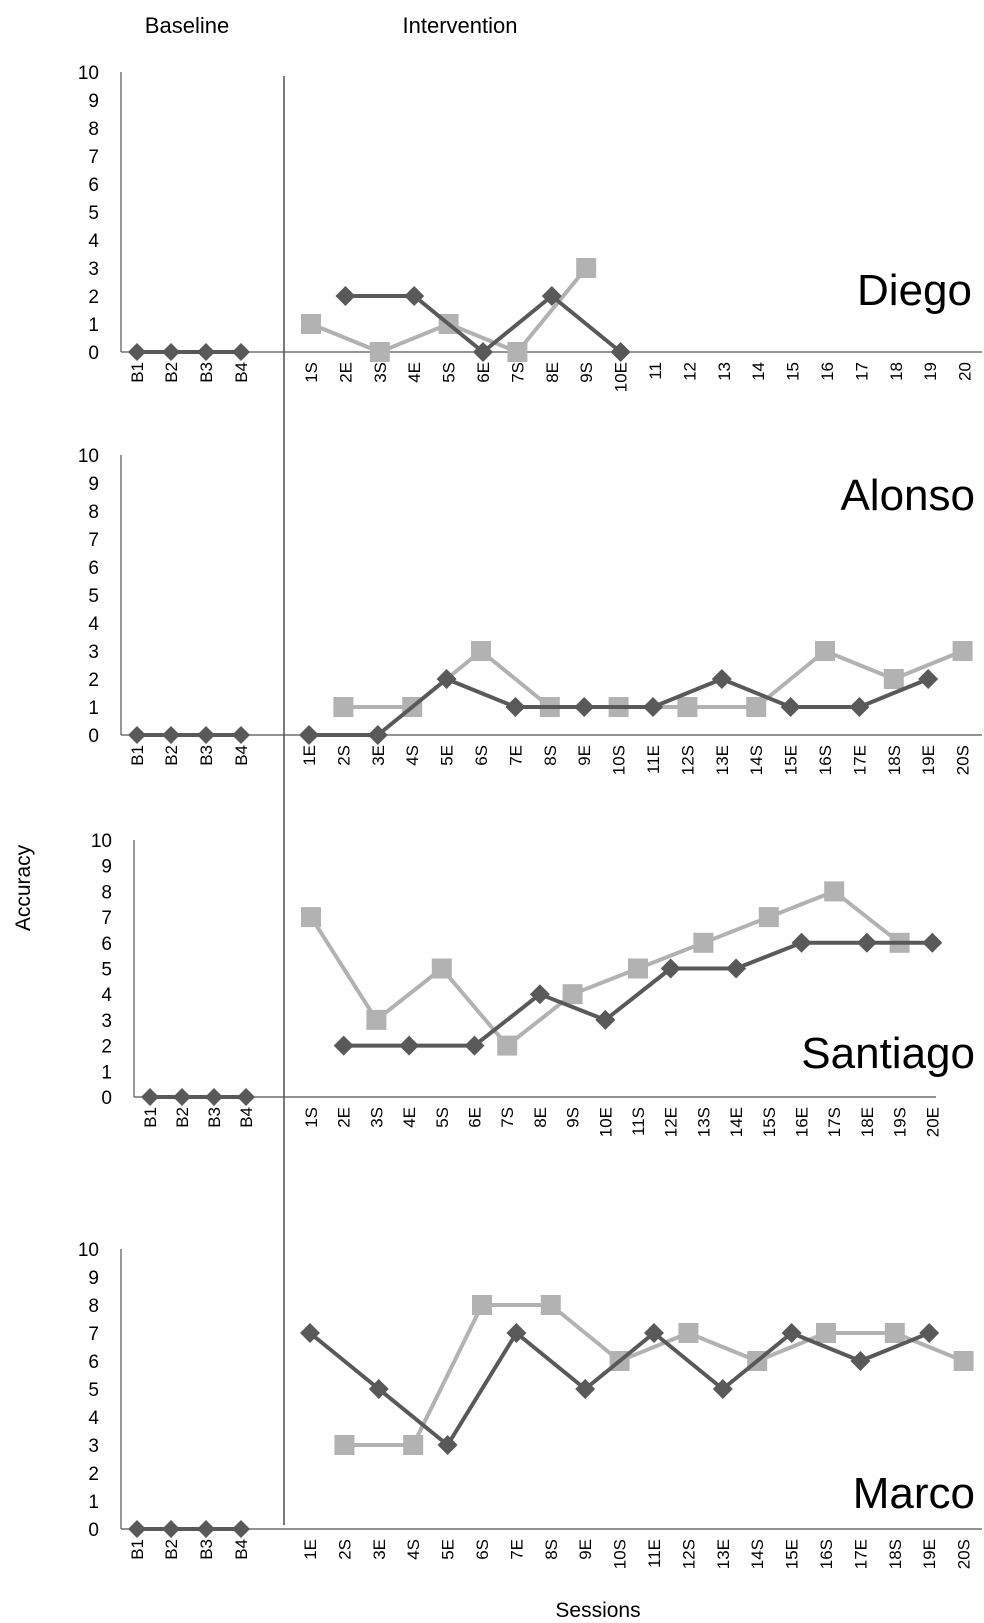  Describe the element at coordinates (638, 1121) in the screenshot. I see `x-tick-label: 11S` at that location.